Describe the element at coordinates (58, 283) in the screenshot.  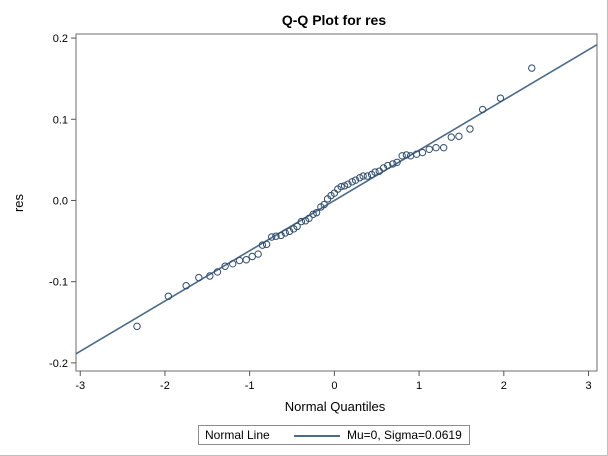
I see `y-tick-label: -0.1` at that location.